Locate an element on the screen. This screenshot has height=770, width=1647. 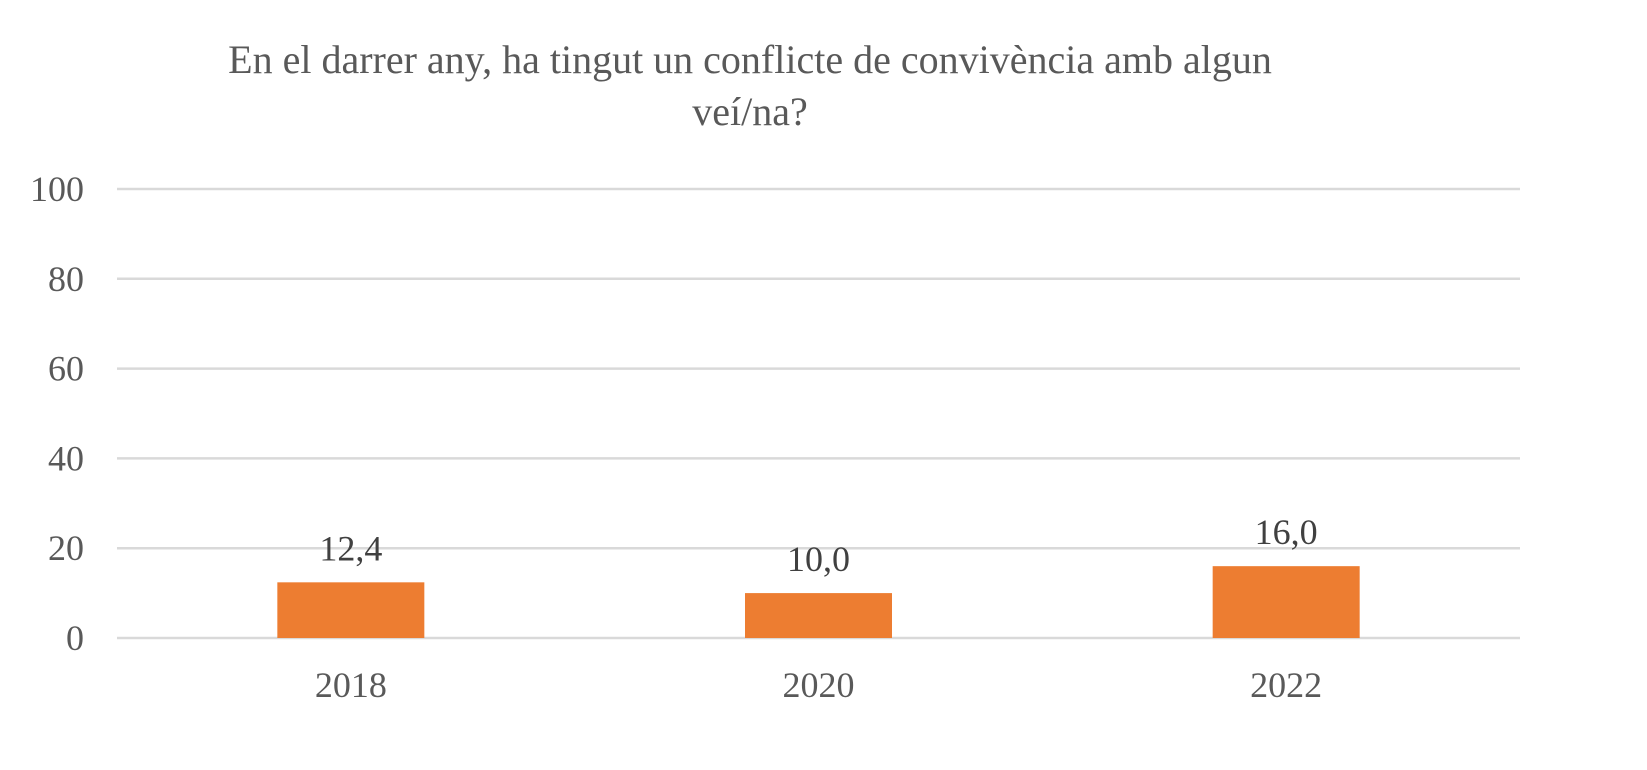
y-axis-ticks: 0 20 40 60 80 100 is located at coordinates (57, 413).